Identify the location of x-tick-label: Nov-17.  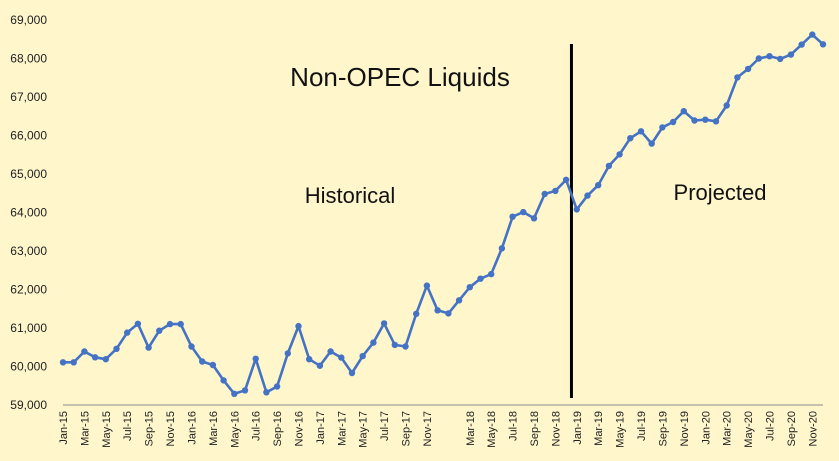
(428, 428).